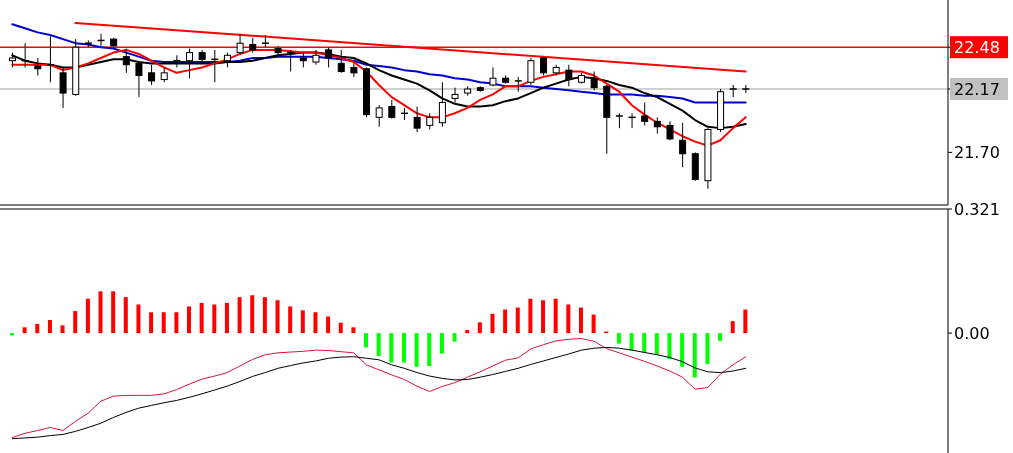 The width and height of the screenshot is (1013, 453). Describe the element at coordinates (977, 152) in the screenshot. I see `y-tick-label: 21.70` at that location.